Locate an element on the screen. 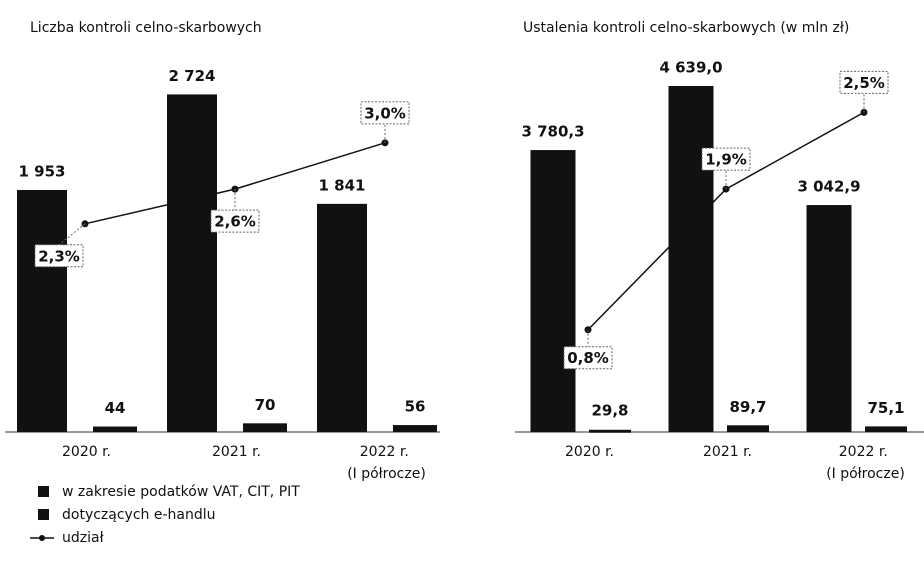 Image resolution: width=924 pixels, height=576 pixels. value-label: 4 639,0 is located at coordinates (690, 68).